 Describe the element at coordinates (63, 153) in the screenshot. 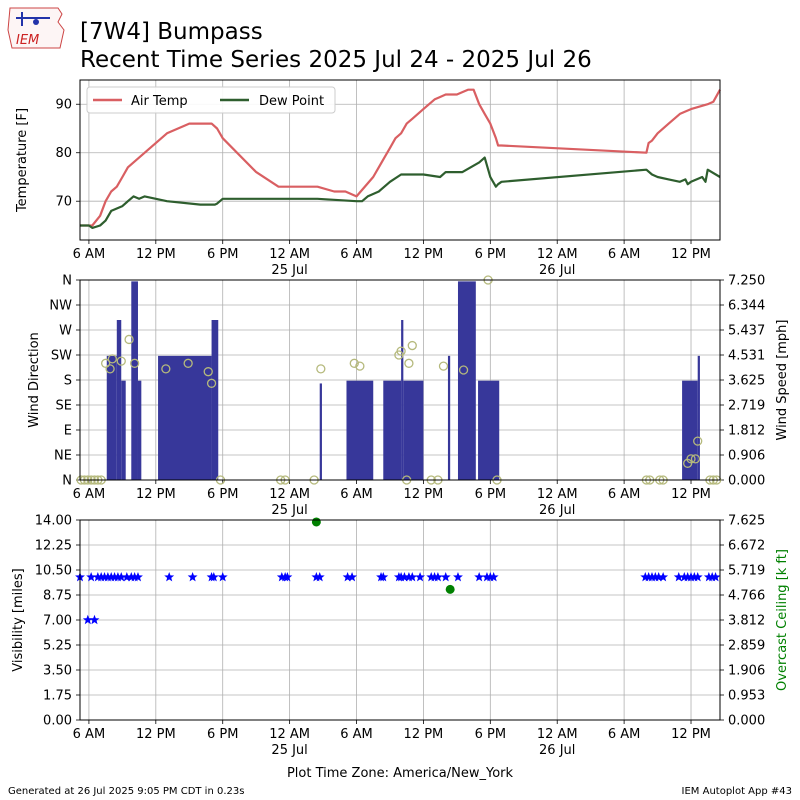

I see `y-tick-label: 80` at that location.